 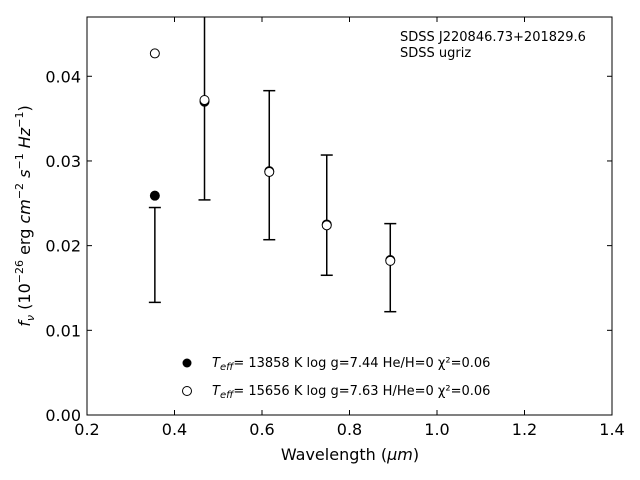 I want to click on y-tick-label: 0.04, so click(x=63, y=76).